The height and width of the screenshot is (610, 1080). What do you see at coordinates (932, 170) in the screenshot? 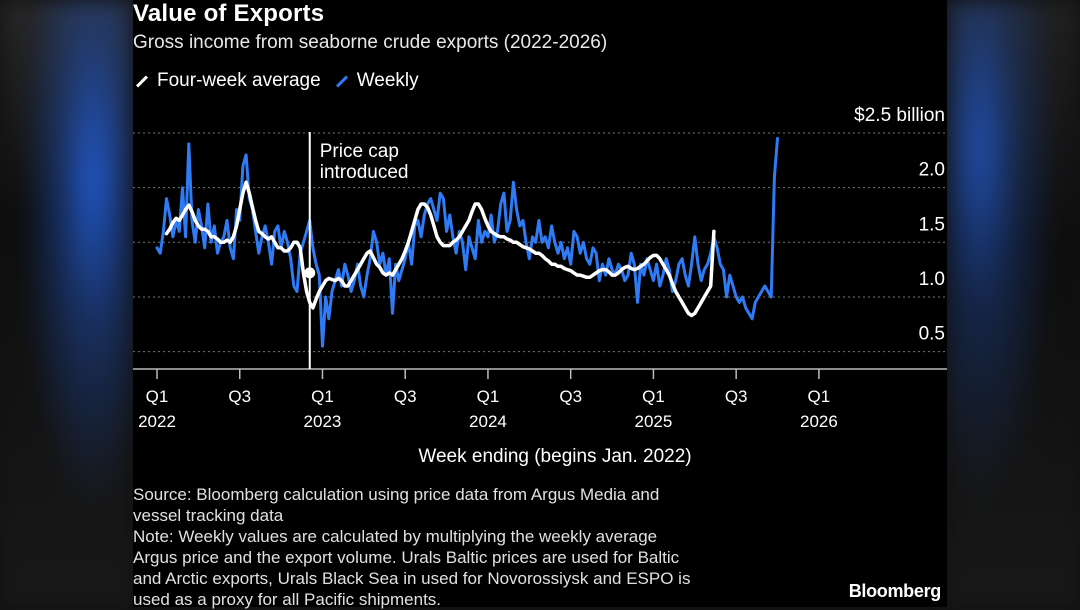
I see `y-tick-label: 2.0` at bounding box center [932, 170].